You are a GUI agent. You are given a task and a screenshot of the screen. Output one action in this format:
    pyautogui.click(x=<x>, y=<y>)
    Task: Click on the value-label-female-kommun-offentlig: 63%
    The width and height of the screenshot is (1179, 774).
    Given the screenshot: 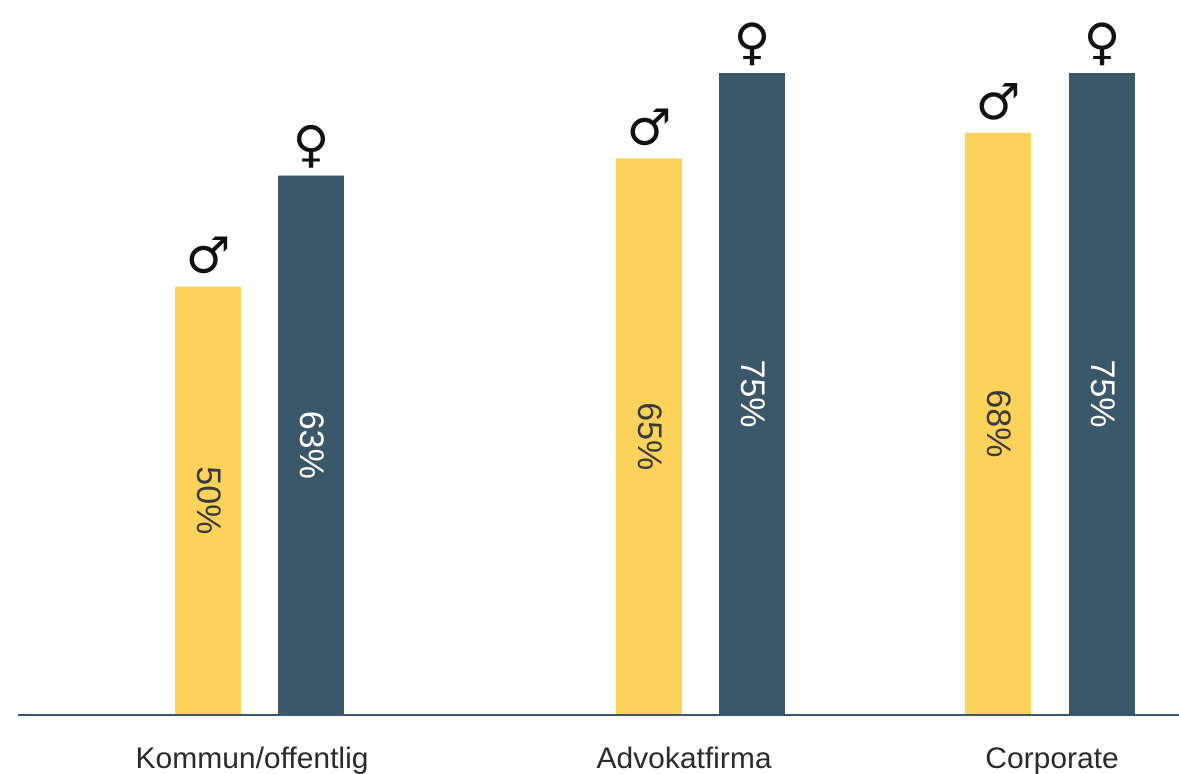 What is the action you would take?
    pyautogui.click(x=311, y=445)
    